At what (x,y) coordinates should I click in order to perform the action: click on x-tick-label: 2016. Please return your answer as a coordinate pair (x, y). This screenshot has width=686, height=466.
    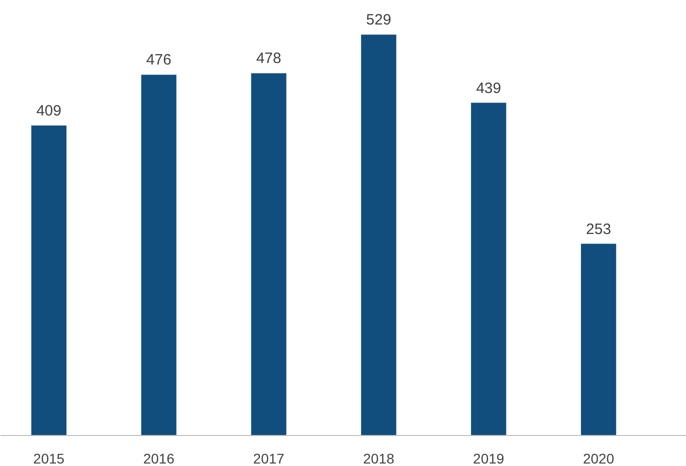
    Looking at the image, I should click on (159, 458).